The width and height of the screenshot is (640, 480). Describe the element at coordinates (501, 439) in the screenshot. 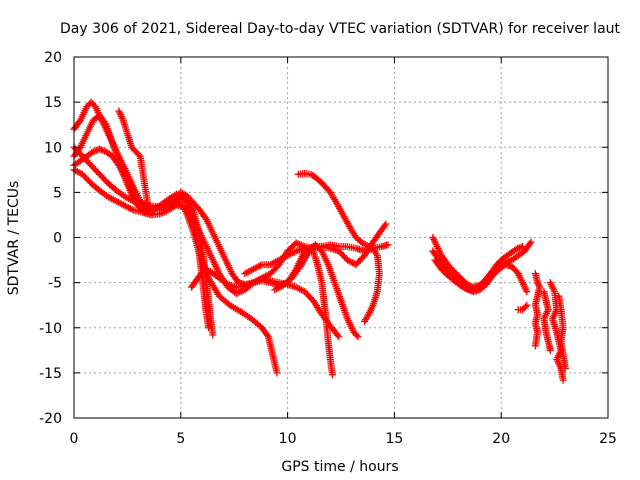

I see `x-tick-label: 20` at that location.